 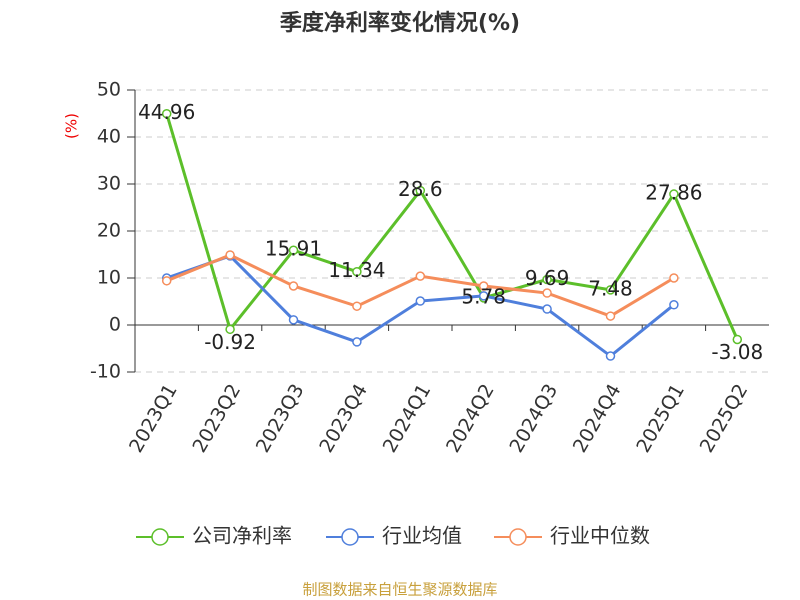 What do you see at coordinates (109, 184) in the screenshot?
I see `y-tick-label: 30` at bounding box center [109, 184].